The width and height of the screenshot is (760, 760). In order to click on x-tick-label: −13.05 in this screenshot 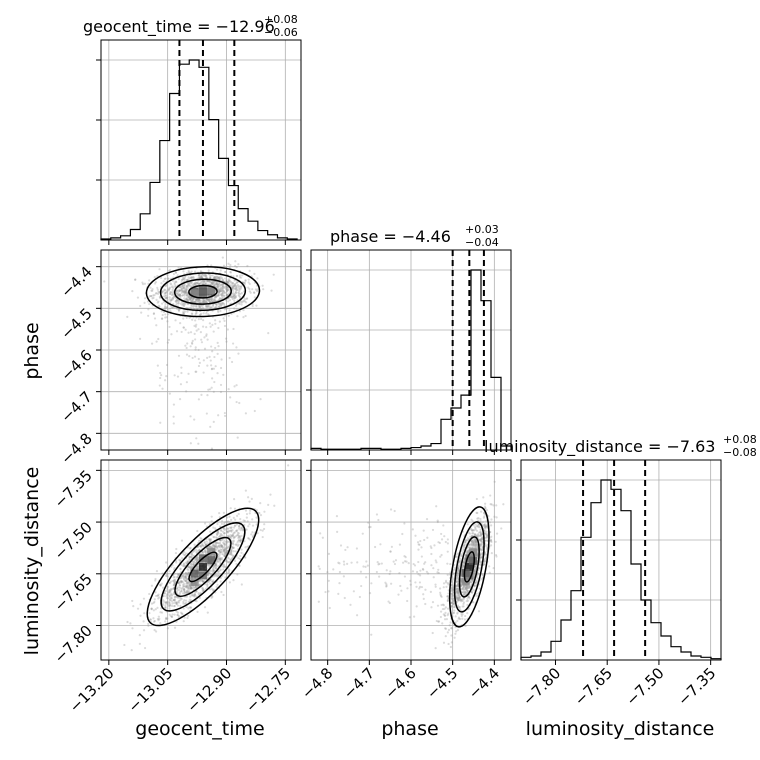, I will do `click(151, 690)`.